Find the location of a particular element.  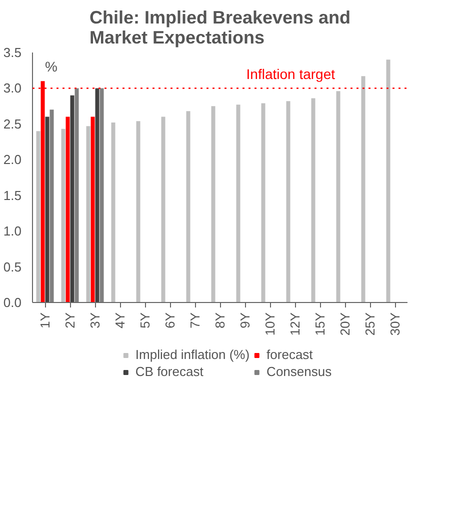

y-tick-label: 2.0 is located at coordinates (12, 160).